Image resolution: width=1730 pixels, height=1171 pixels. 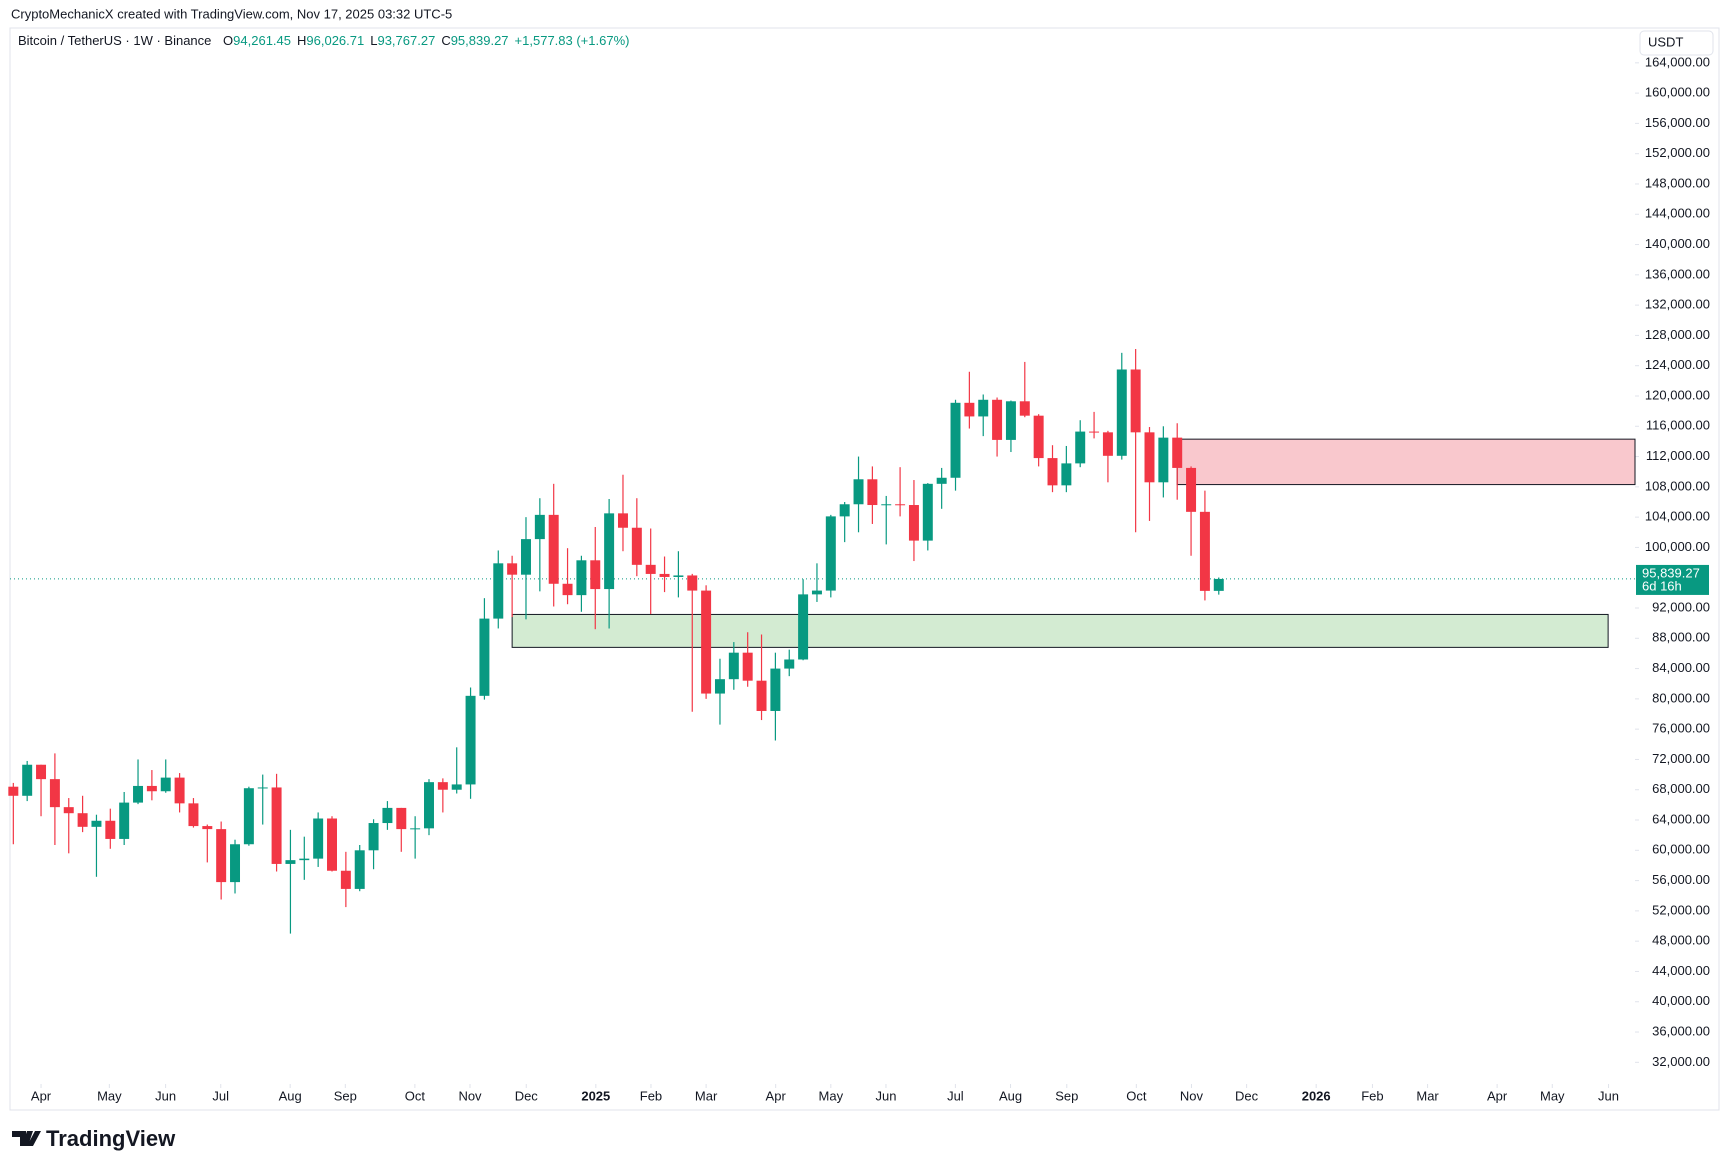 I want to click on x-tick-label: Jul, so click(x=220, y=1095).